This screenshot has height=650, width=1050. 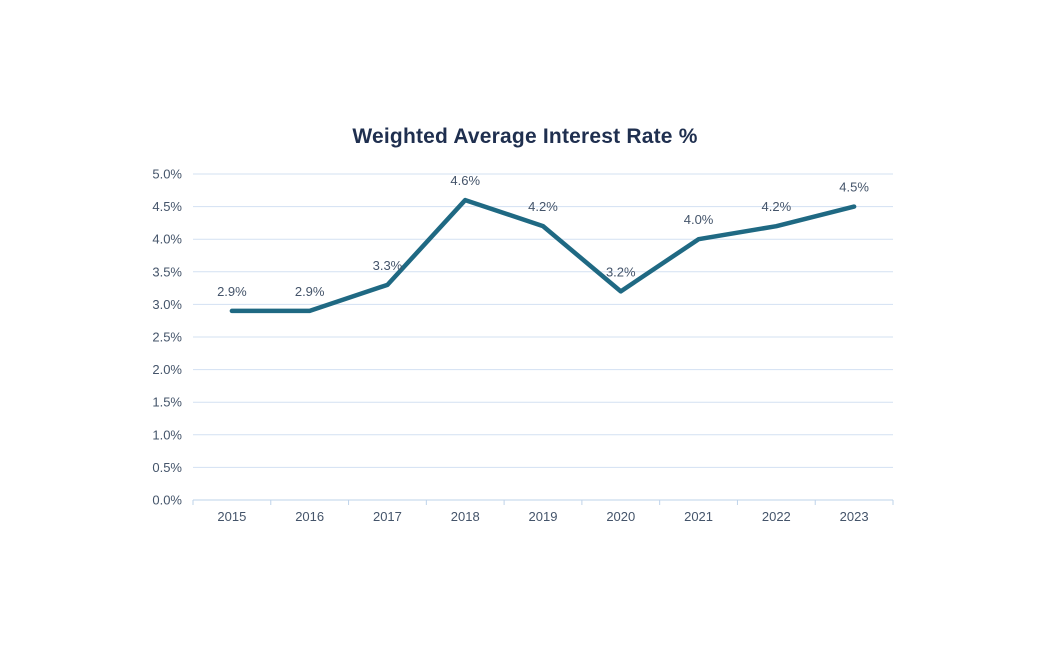 I want to click on y-axis-tick-label: 1.0%, so click(x=167, y=434).